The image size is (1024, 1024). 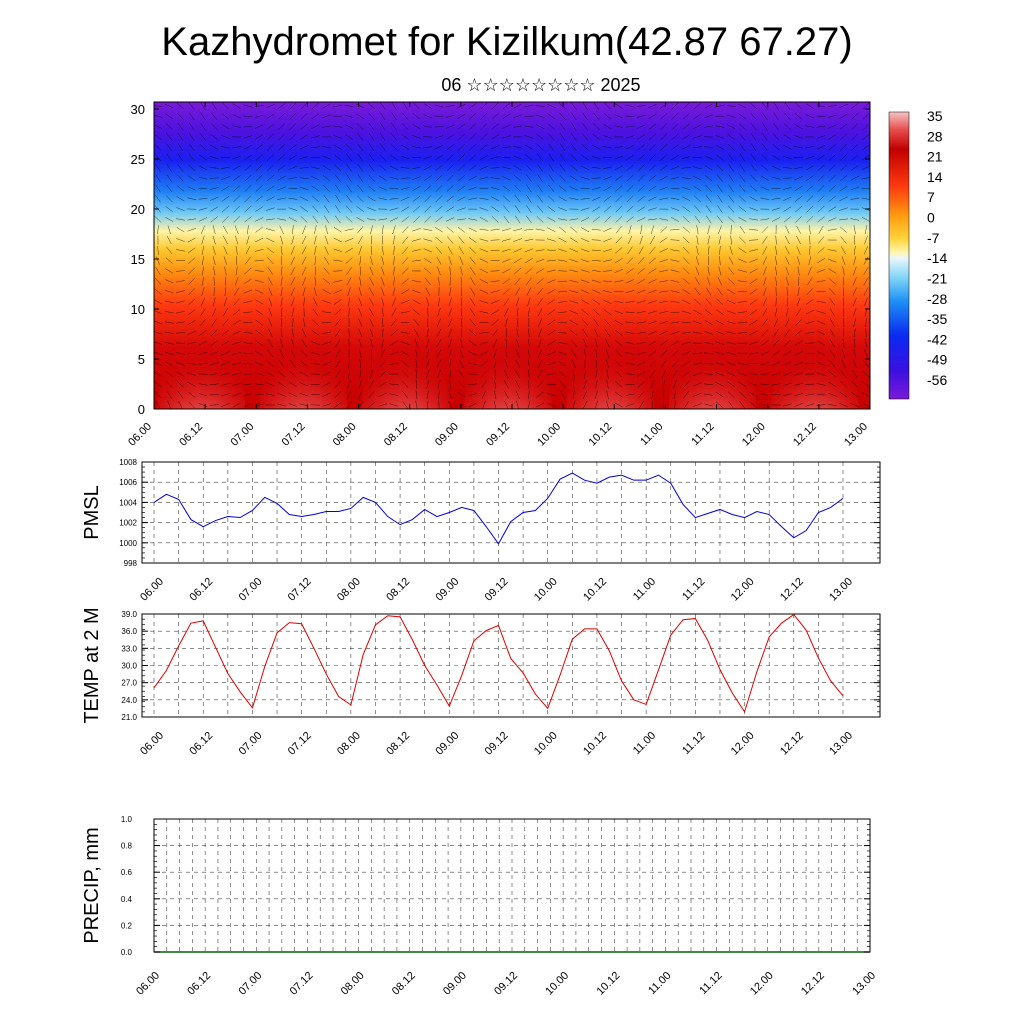 I want to click on colorbar-label: -56, so click(x=937, y=380).